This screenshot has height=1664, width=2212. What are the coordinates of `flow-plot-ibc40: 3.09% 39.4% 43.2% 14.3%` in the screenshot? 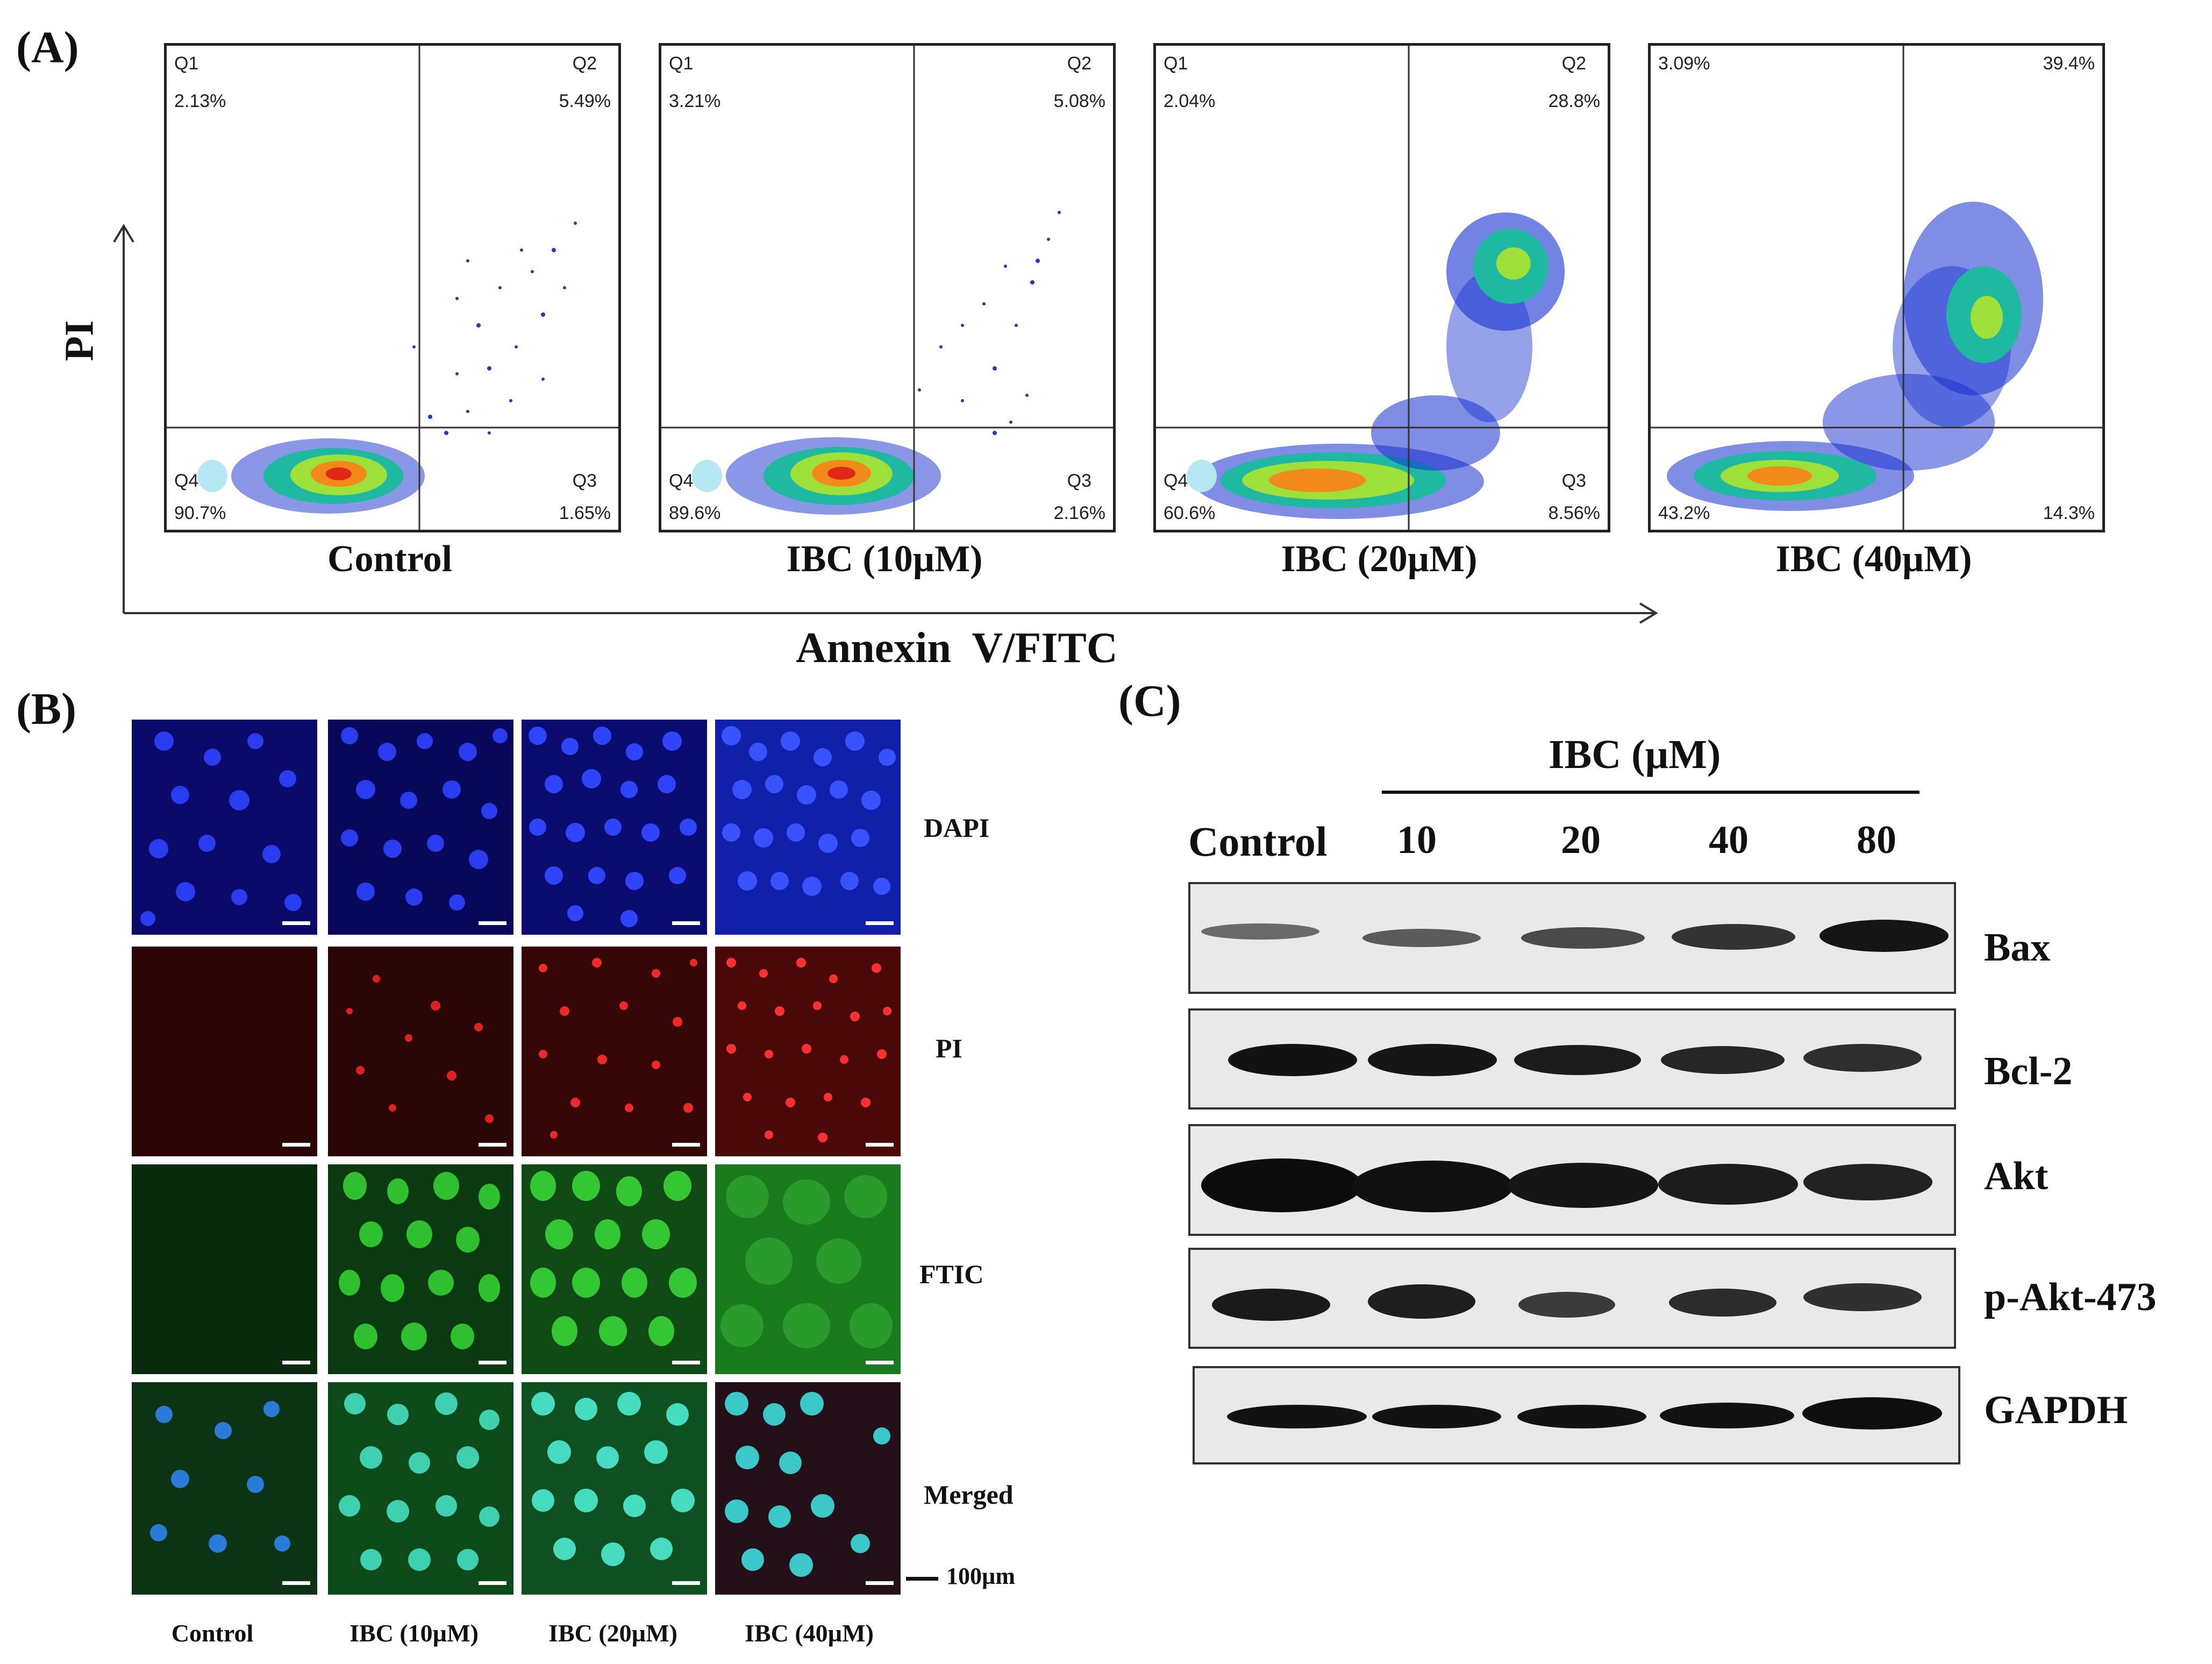 It's located at (1876, 287).